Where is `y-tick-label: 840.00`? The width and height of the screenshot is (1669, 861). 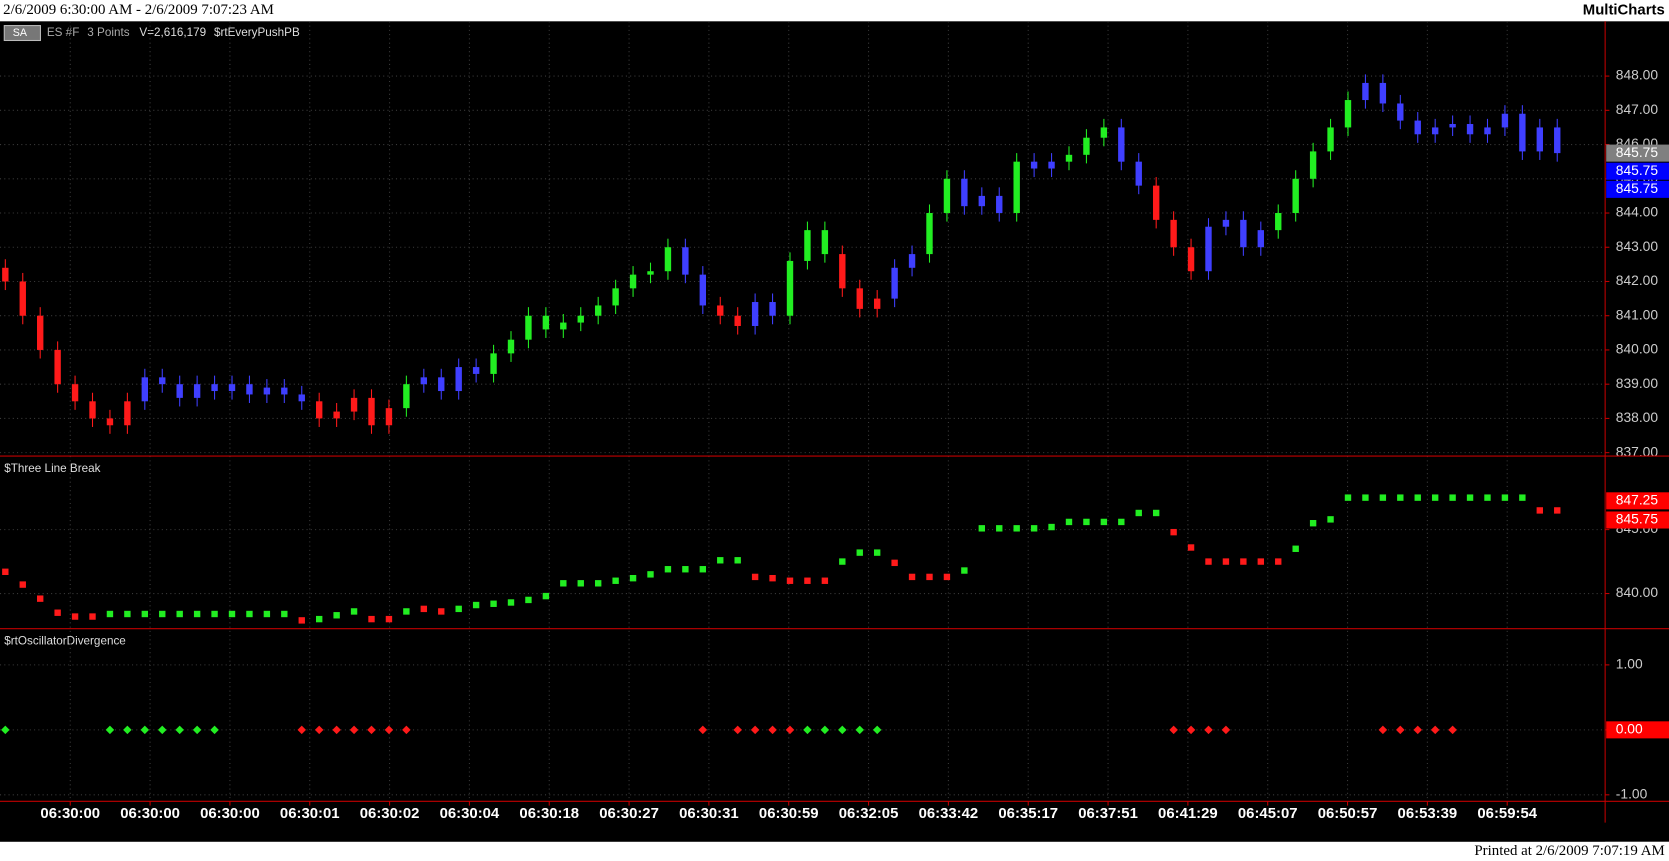
y-tick-label: 840.00 is located at coordinates (1637, 592).